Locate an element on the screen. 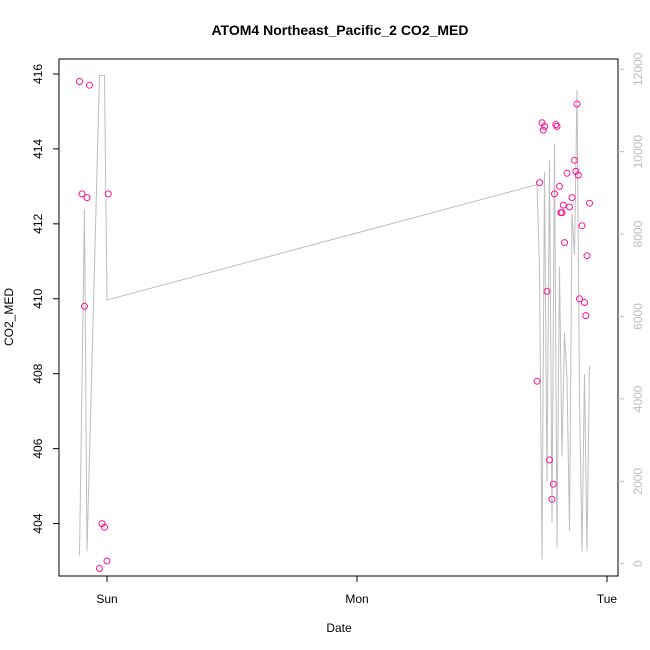  y2-tick-label: 10000 is located at coordinates (638, 152).